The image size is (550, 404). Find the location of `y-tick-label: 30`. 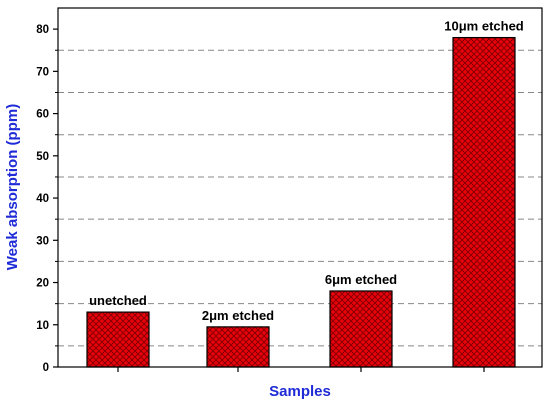

y-tick-label: 30 is located at coordinates (42, 241).